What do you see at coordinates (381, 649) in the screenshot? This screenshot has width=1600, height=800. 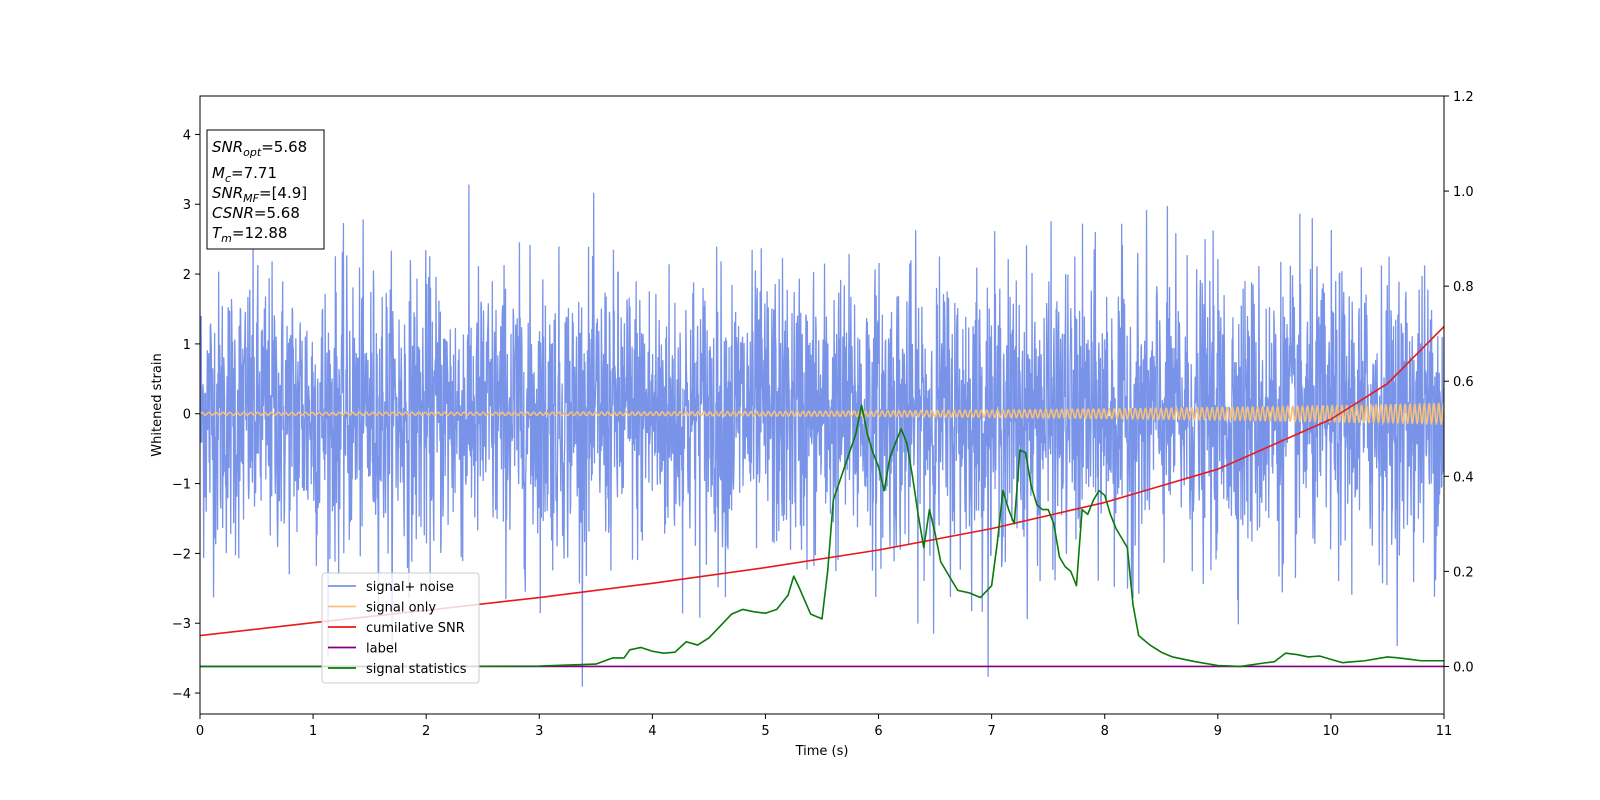 I see `legend-label: label` at bounding box center [381, 649].